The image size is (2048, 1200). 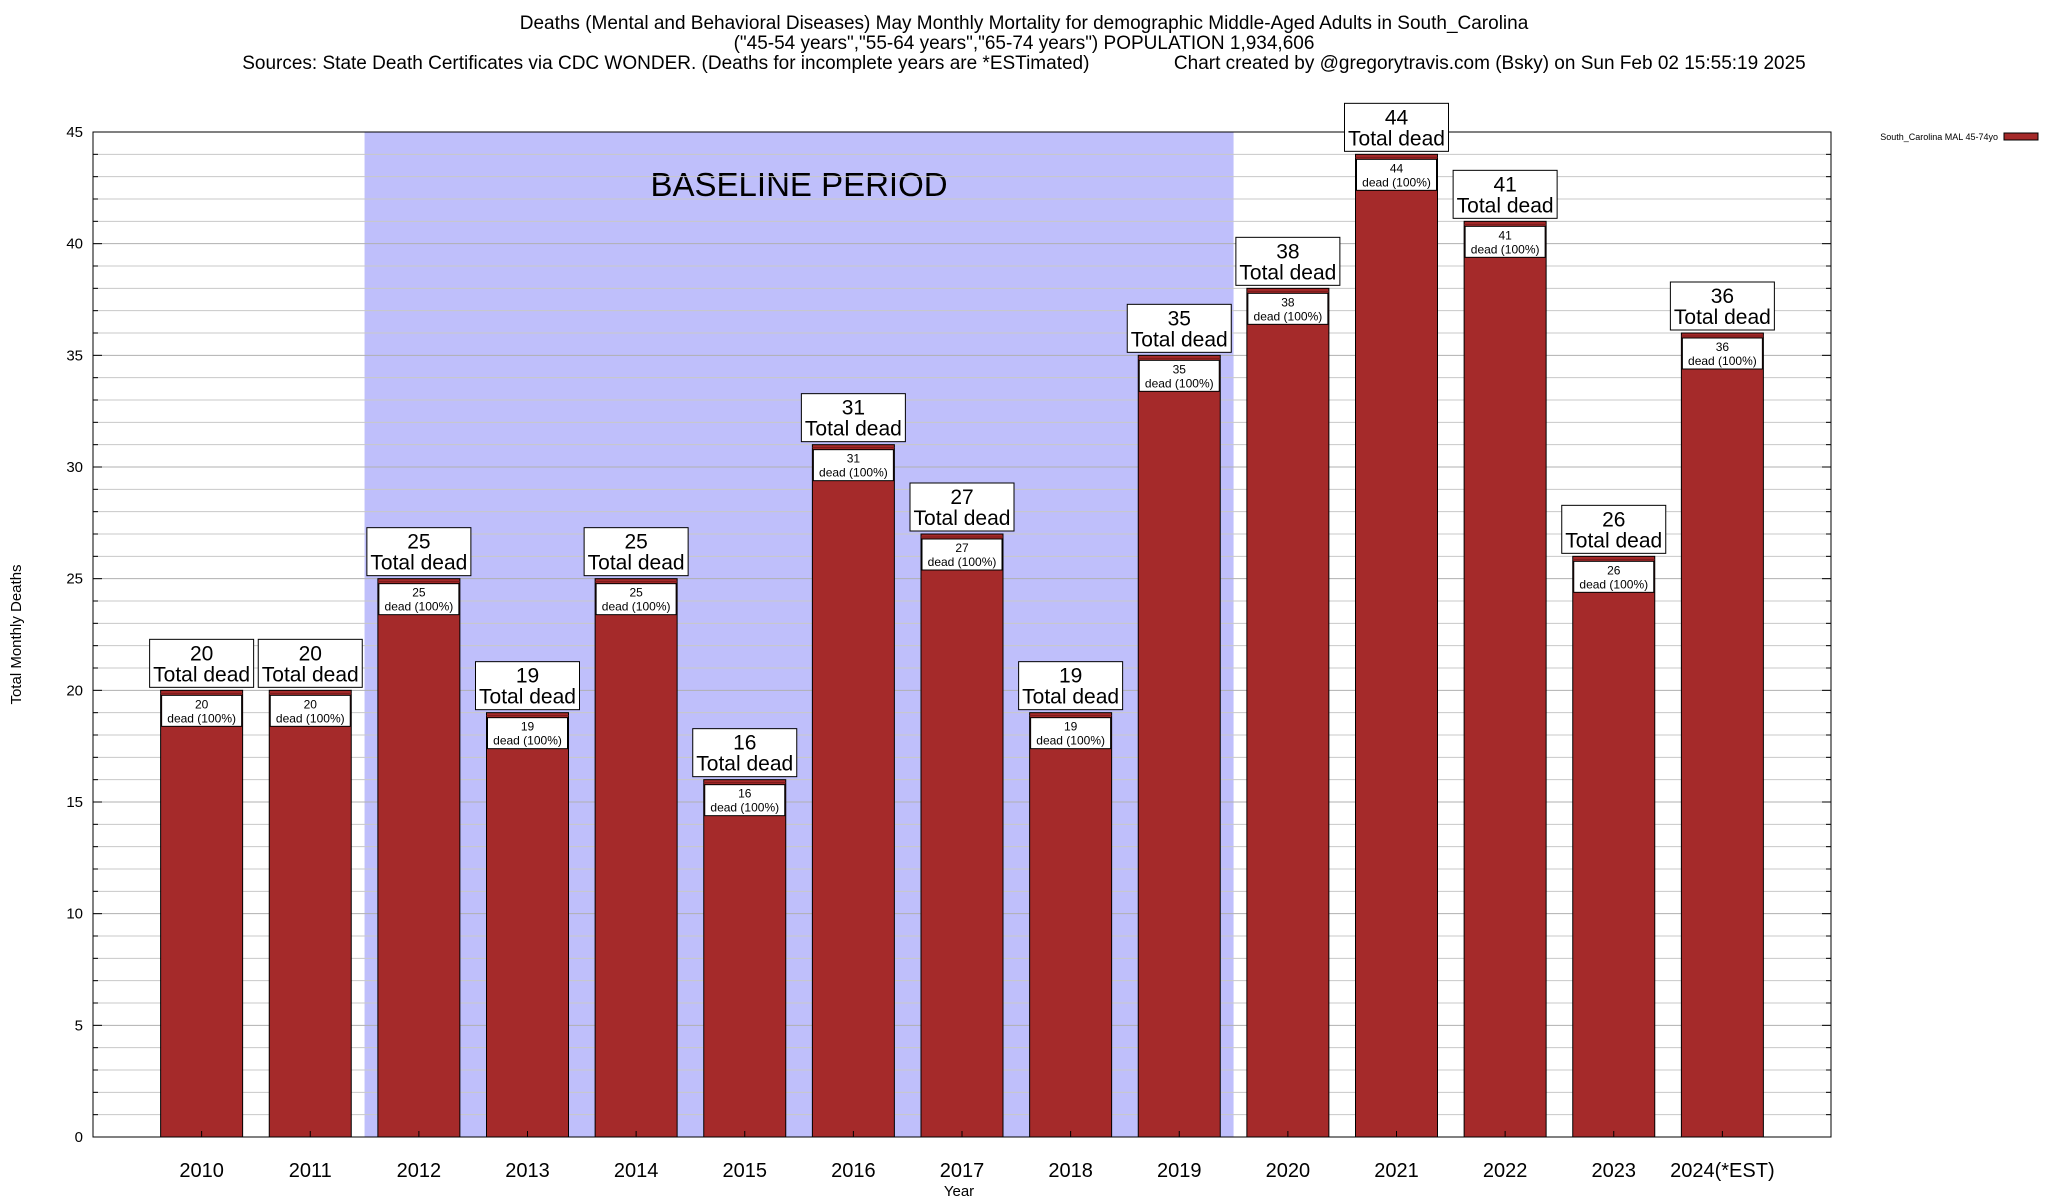 What do you see at coordinates (854, 459) in the screenshot?
I see `segment-value-label: 31` at bounding box center [854, 459].